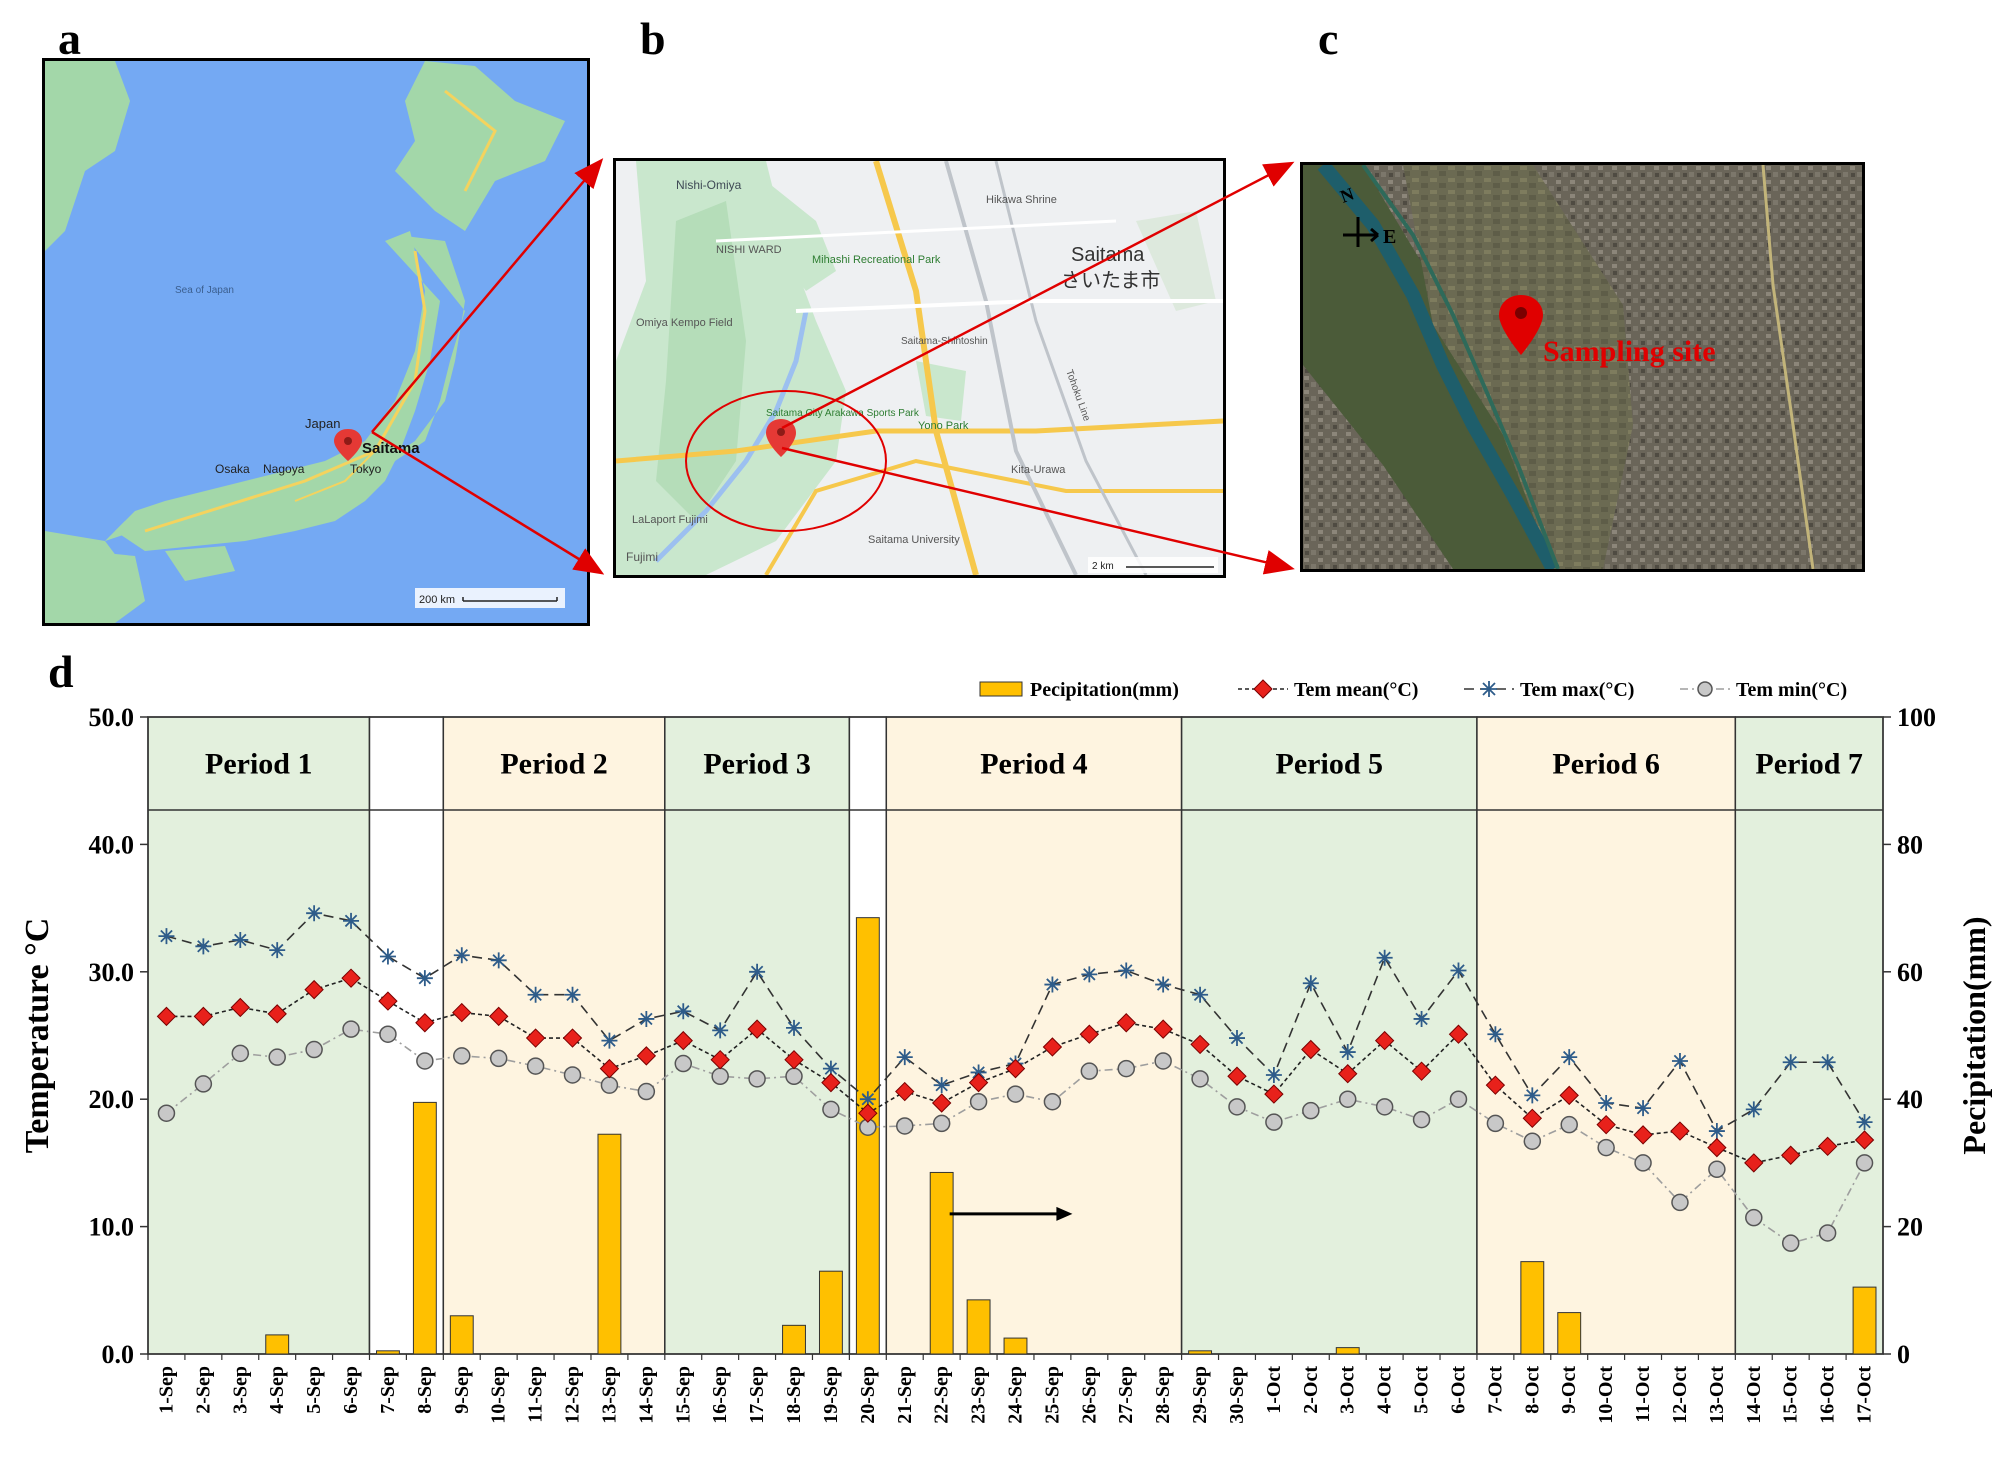  Describe the element at coordinates (1495, 1390) in the screenshot. I see `x-tick-label: 7-Oct` at that location.